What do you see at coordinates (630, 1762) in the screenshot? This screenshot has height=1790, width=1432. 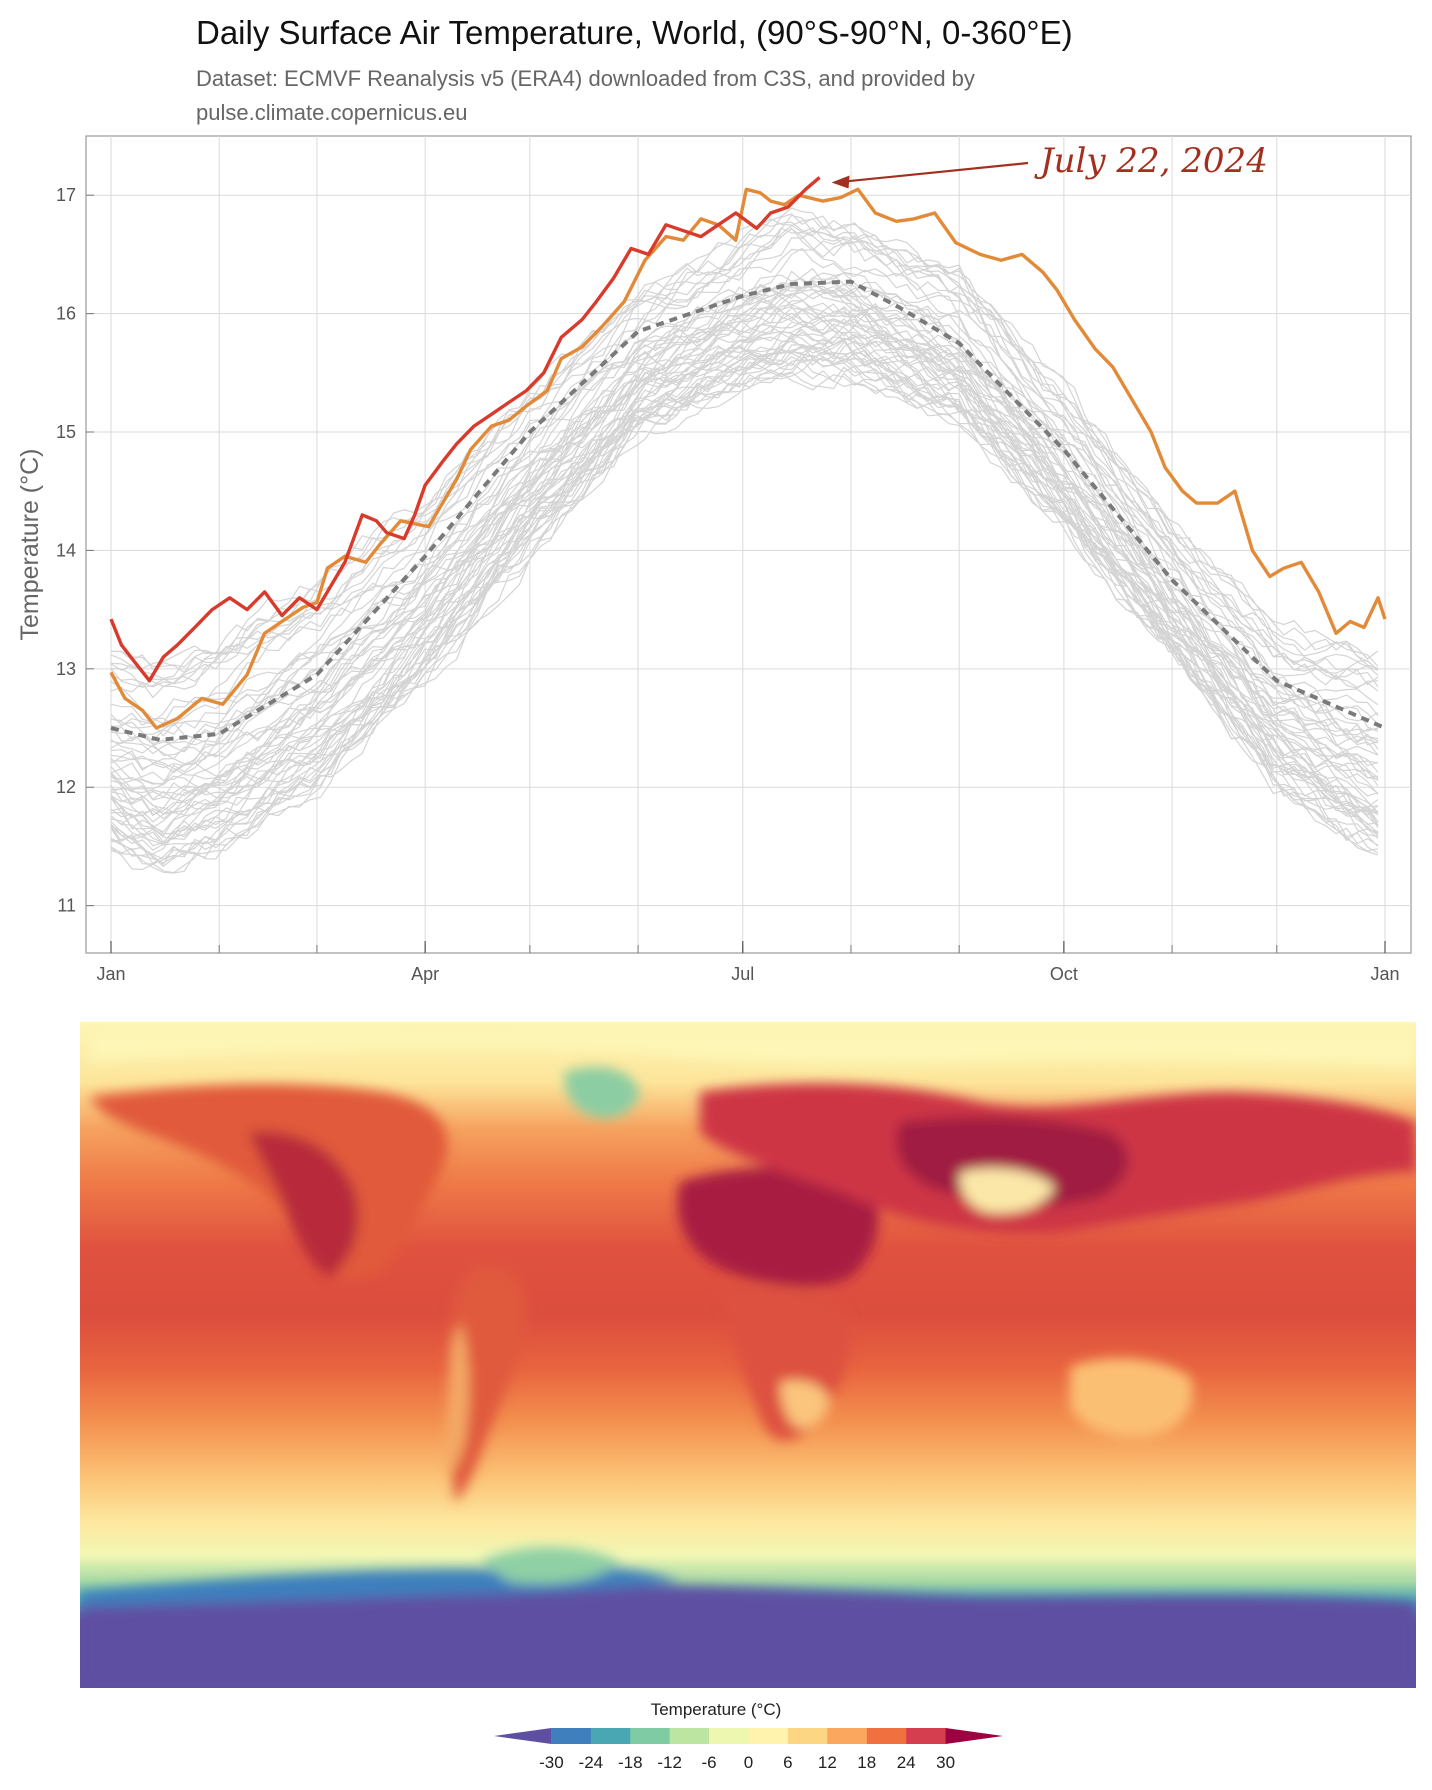 I see `colorbar-tick-label: -18` at bounding box center [630, 1762].